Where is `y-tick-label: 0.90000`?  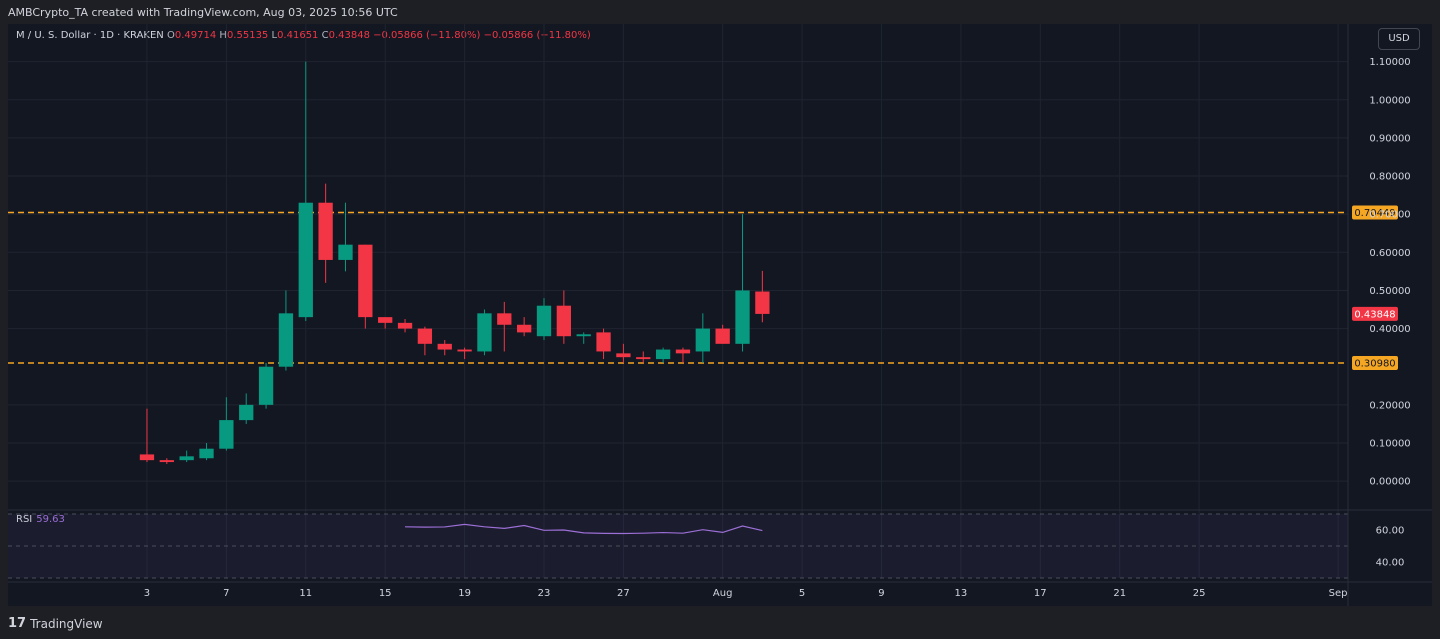
y-tick-label: 0.90000 is located at coordinates (1389, 138).